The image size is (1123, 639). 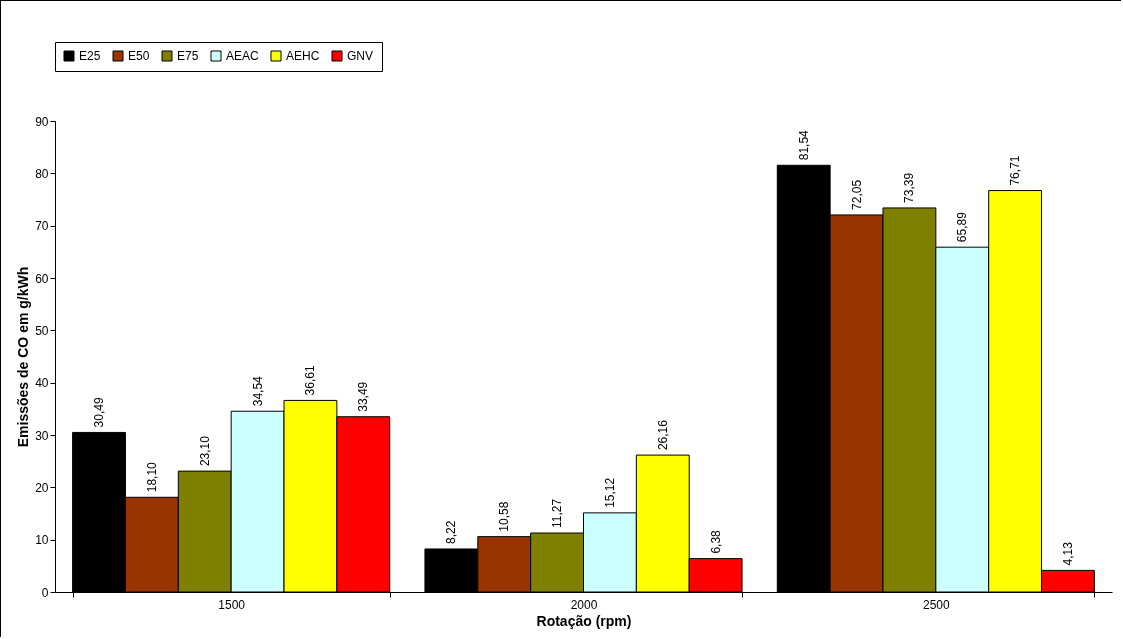 I want to click on data-label: 8,22, so click(x=451, y=532).